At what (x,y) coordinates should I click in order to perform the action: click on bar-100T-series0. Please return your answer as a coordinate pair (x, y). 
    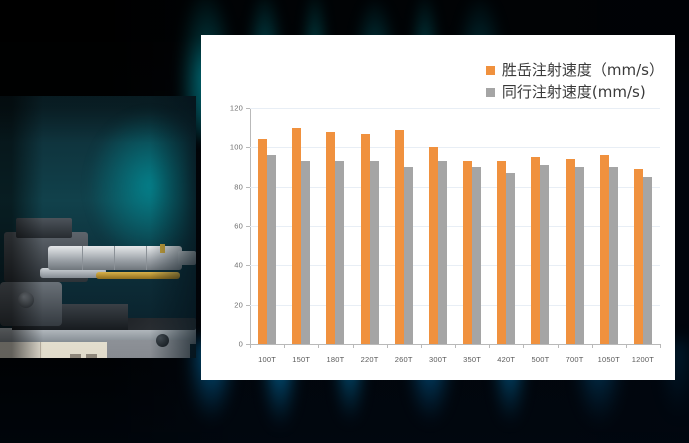
    Looking at the image, I should click on (263, 241).